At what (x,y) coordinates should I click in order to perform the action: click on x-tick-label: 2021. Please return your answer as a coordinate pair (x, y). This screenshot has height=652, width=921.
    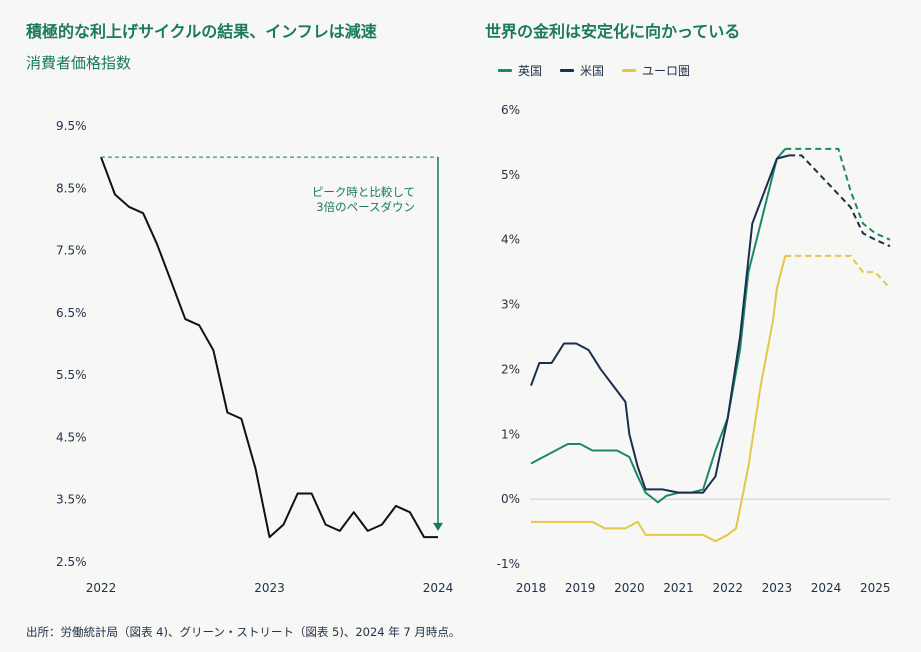
    Looking at the image, I should click on (678, 588).